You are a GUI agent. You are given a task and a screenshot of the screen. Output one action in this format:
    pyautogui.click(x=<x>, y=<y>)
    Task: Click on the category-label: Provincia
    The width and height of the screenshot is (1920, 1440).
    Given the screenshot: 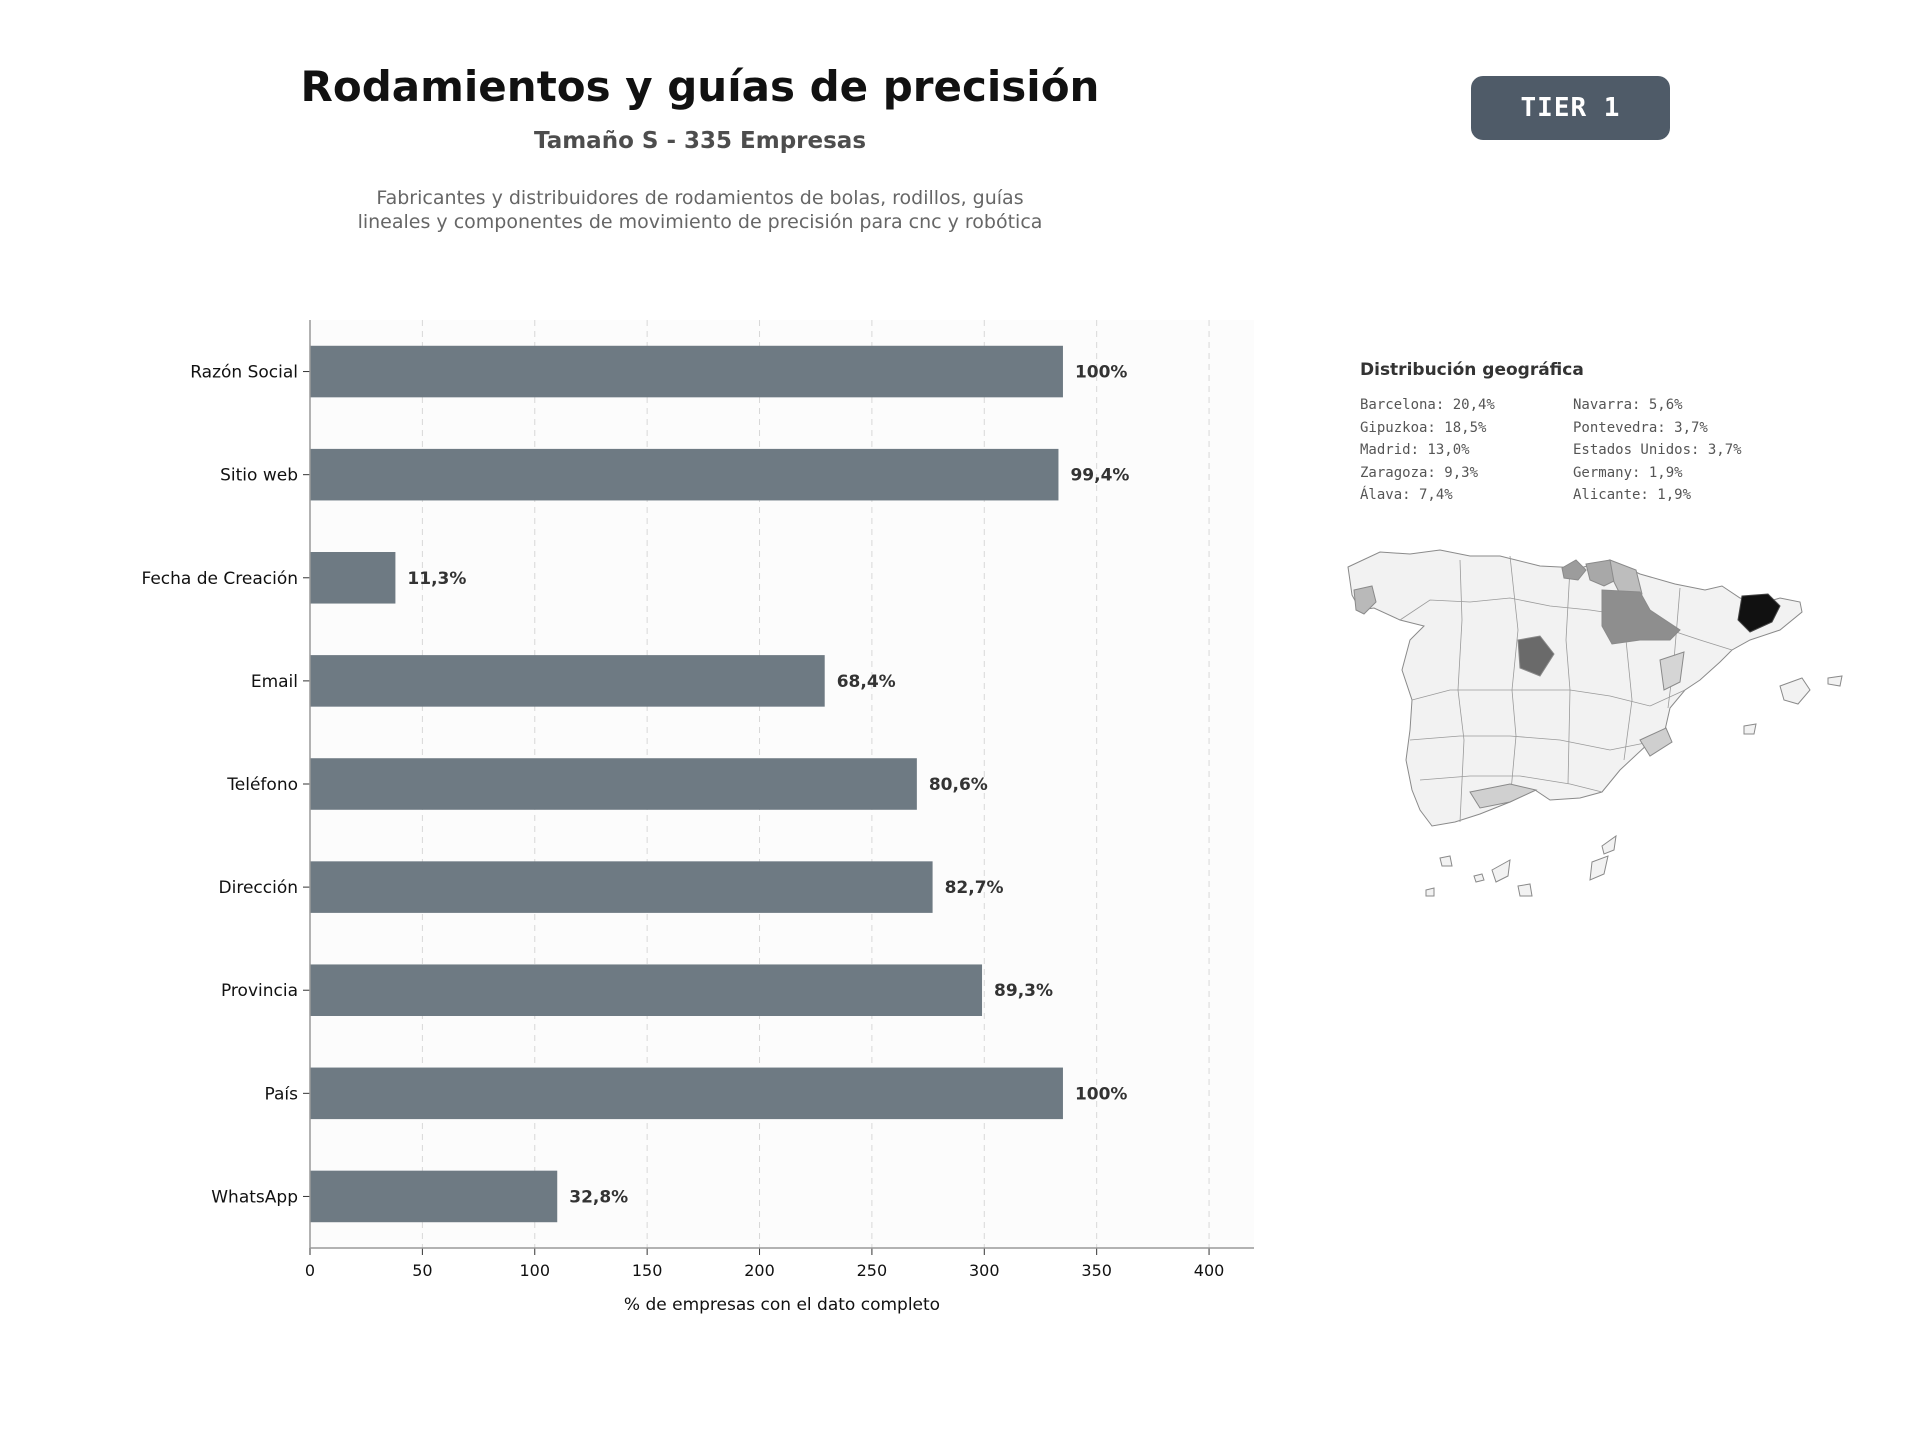 What is the action you would take?
    pyautogui.click(x=259, y=991)
    